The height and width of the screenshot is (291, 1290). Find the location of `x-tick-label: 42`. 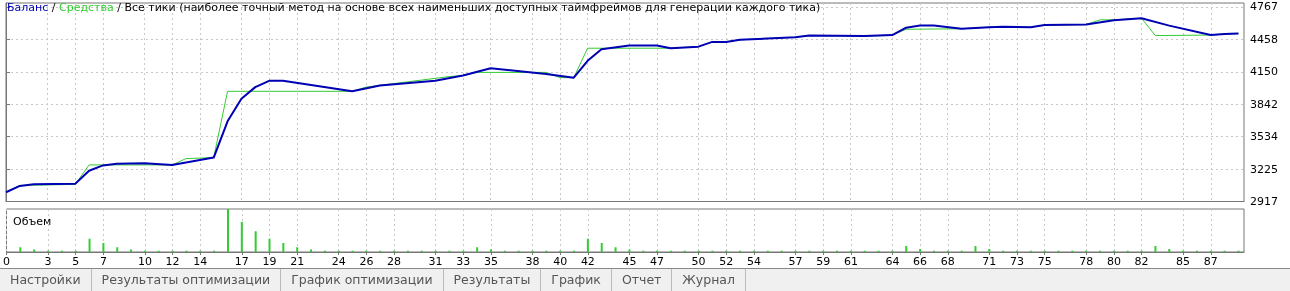

x-tick-label: 42 is located at coordinates (587, 261).